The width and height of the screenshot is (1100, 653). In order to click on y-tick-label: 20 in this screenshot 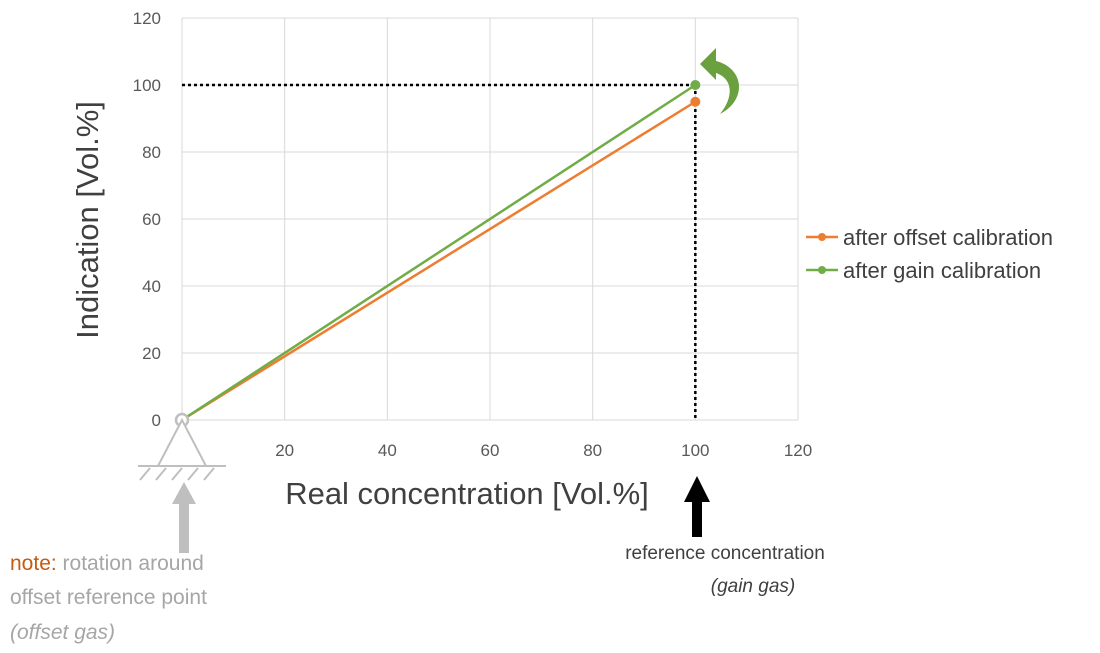, I will do `click(151, 353)`.